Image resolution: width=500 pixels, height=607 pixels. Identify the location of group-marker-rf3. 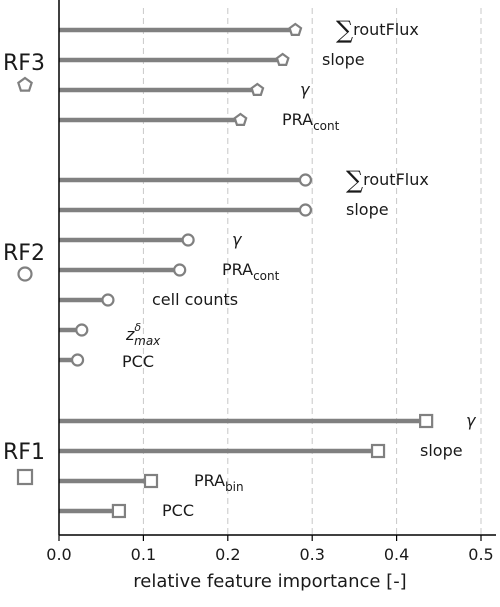
(25, 84).